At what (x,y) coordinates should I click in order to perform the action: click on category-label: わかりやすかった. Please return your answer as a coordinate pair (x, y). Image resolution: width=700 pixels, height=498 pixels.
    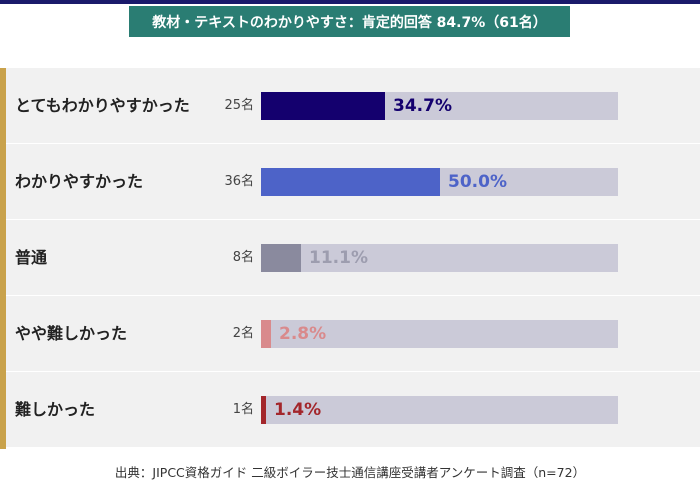
    Looking at the image, I should click on (79, 181).